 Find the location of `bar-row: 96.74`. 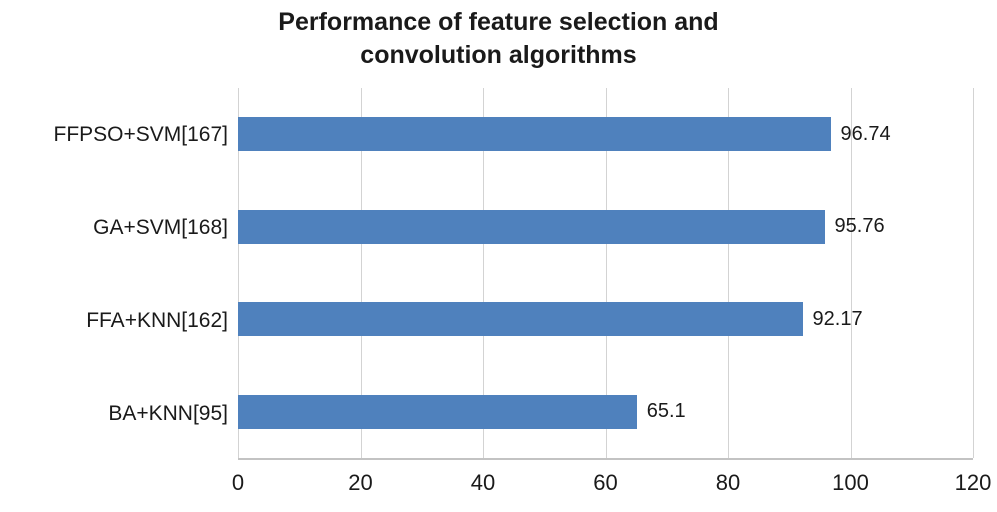

bar-row: 96.74 is located at coordinates (605, 134).